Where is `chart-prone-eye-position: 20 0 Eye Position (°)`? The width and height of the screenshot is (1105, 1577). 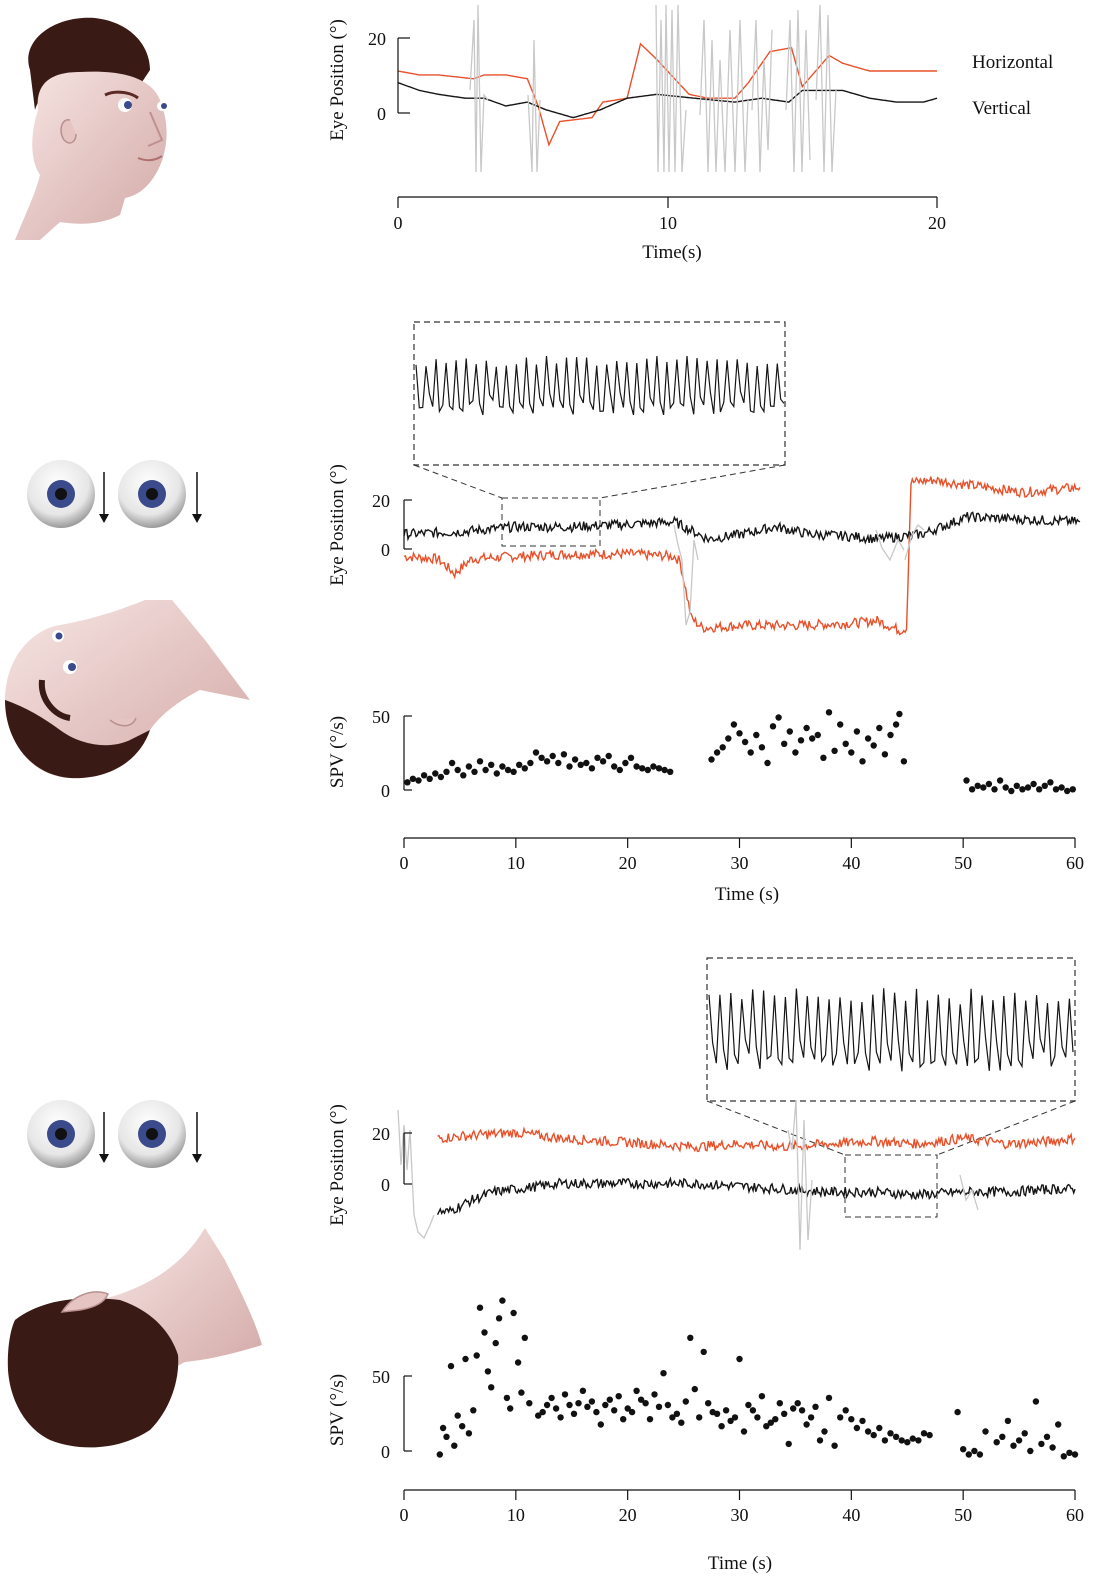
chart-prone-eye-position: 20 0 Eye Position (°) is located at coordinates (701, 1104).